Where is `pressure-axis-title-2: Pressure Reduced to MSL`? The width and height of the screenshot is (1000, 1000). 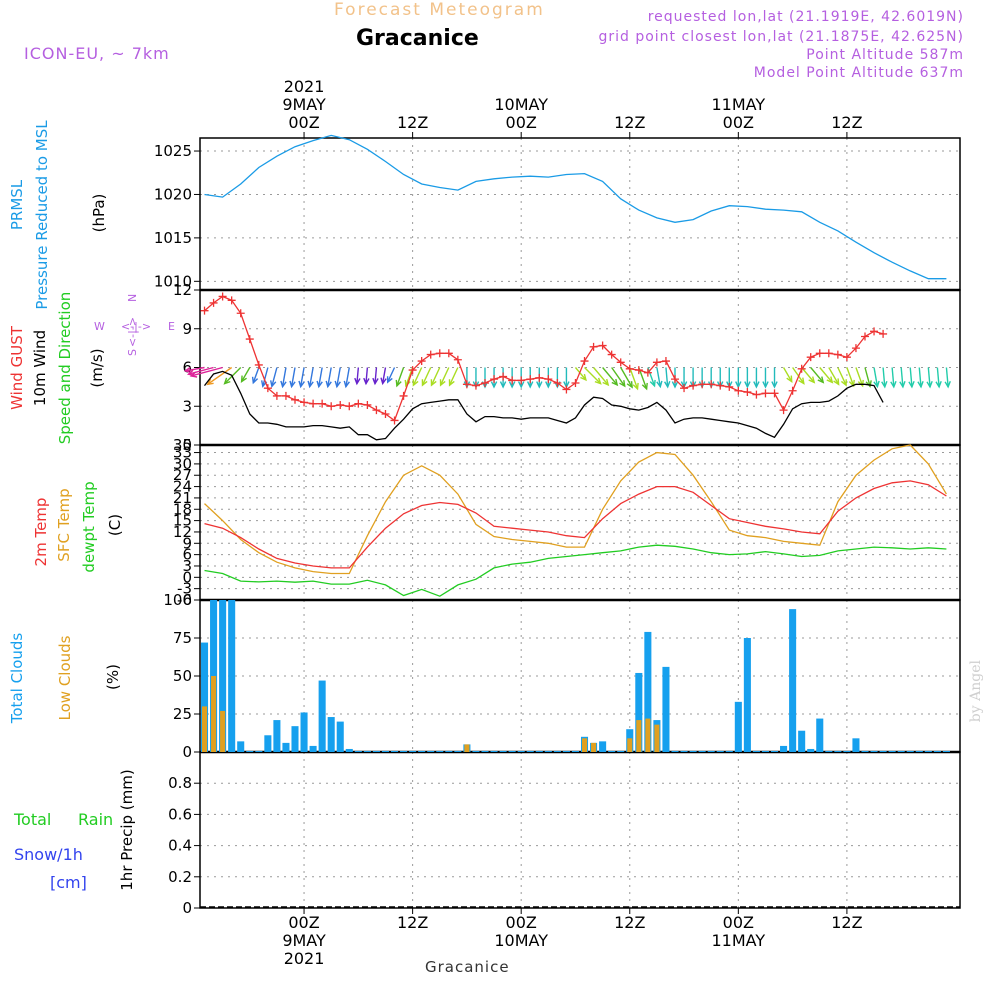 pressure-axis-title-2: Pressure Reduced to MSL is located at coordinates (42, 215).